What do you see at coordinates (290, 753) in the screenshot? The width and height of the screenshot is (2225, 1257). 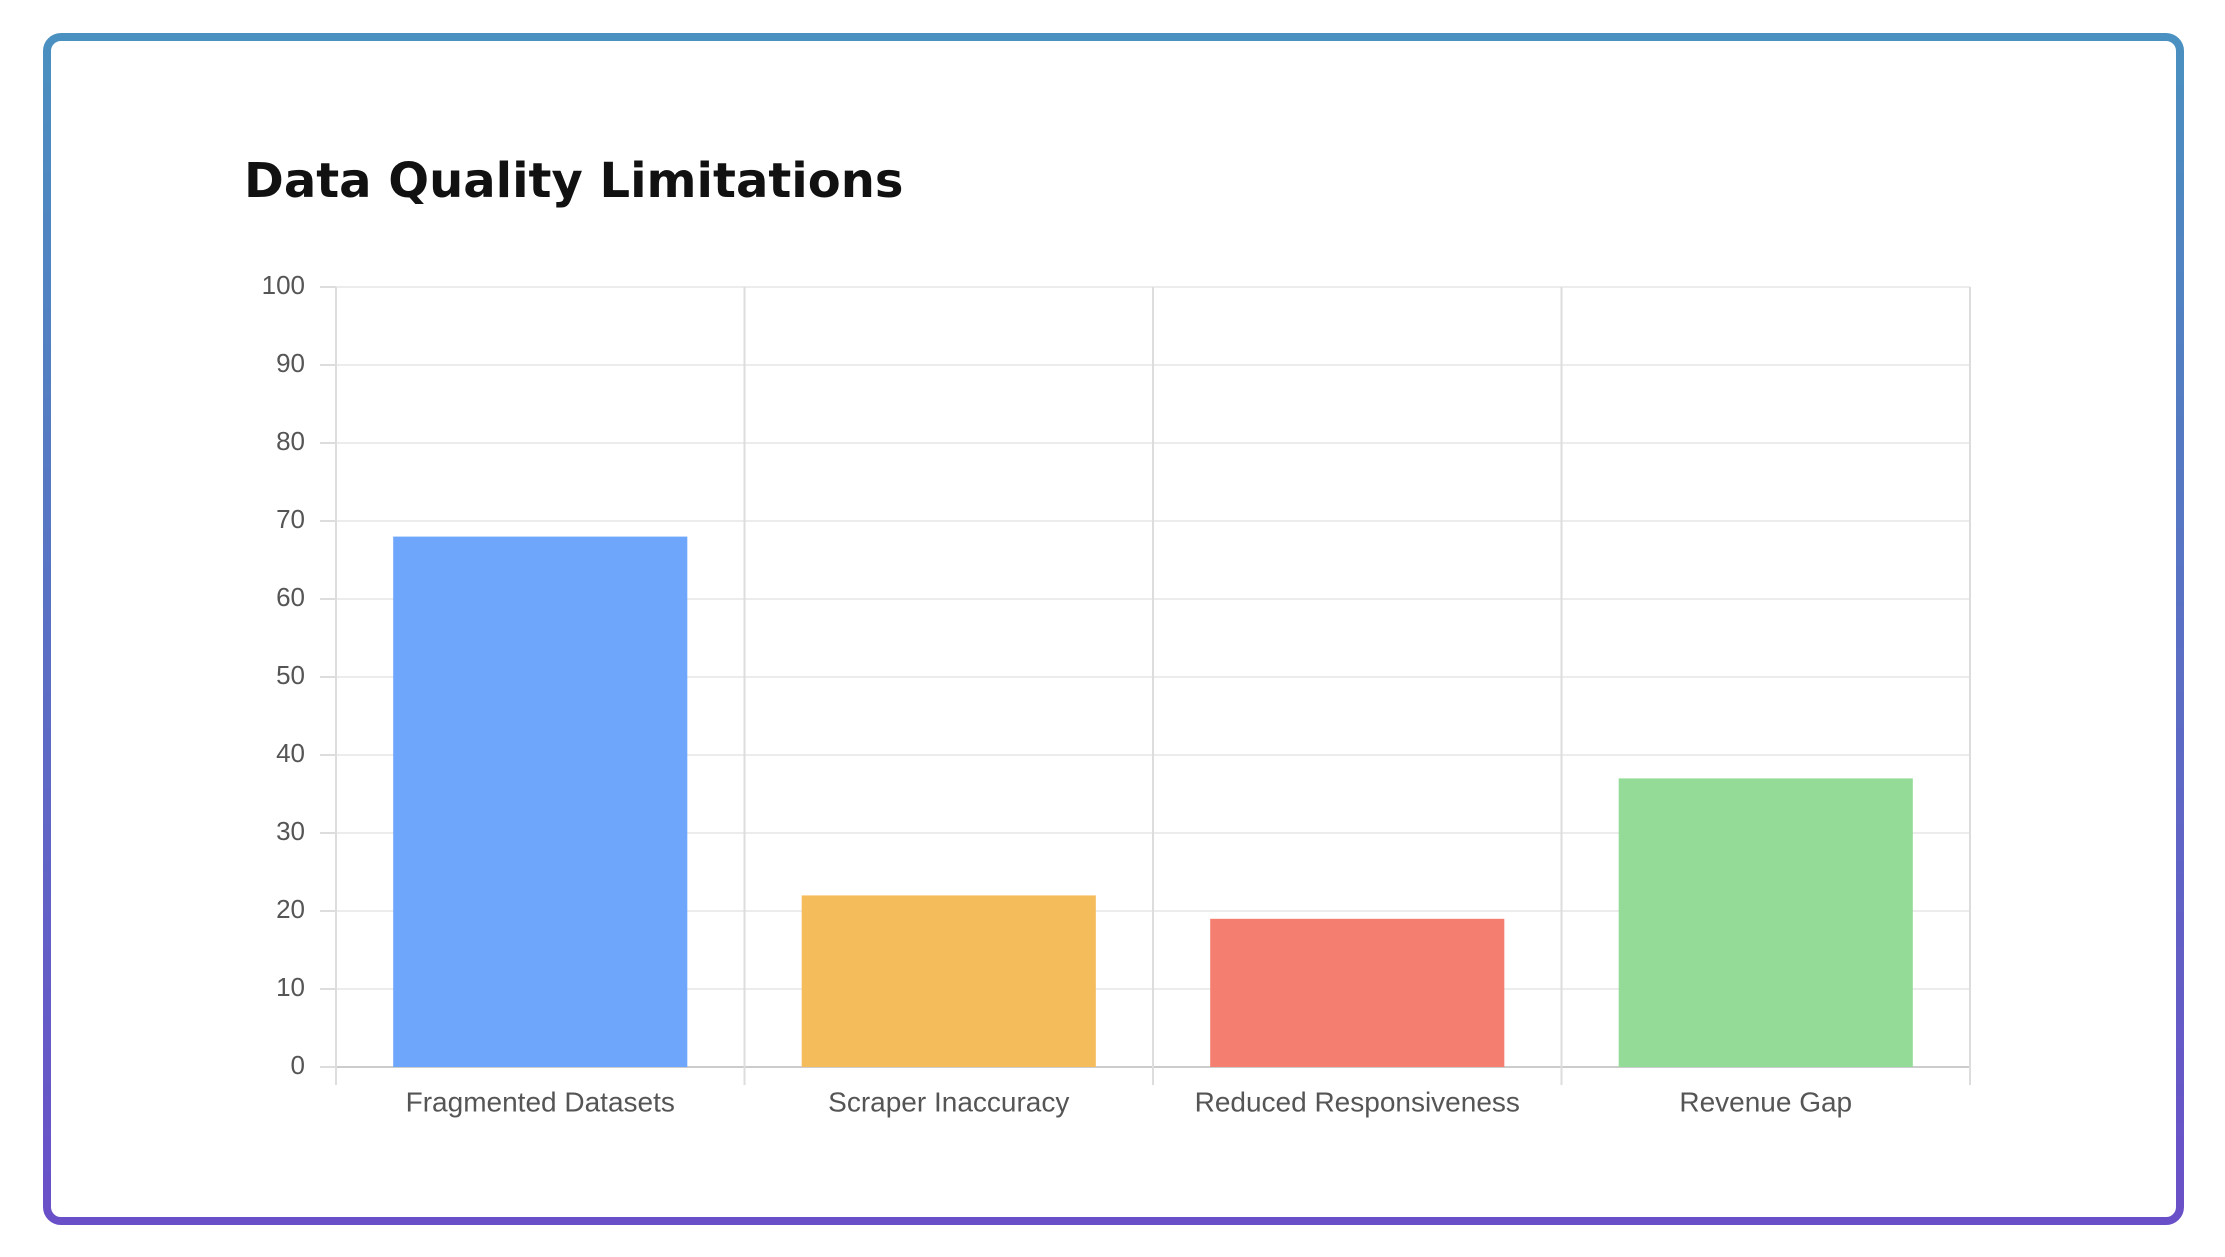 I see `y-tick-label: 40` at bounding box center [290, 753].